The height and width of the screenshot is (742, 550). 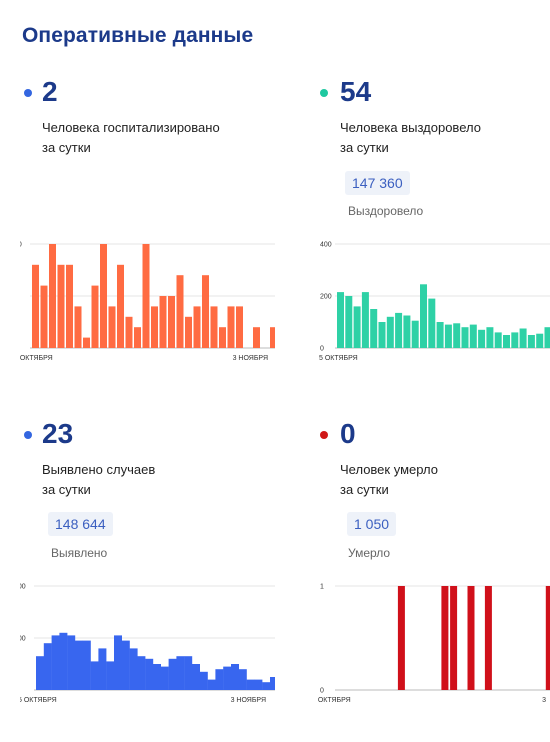 What do you see at coordinates (322, 691) in the screenshot?
I see `deaths-y-tick-label: 0` at bounding box center [322, 691].